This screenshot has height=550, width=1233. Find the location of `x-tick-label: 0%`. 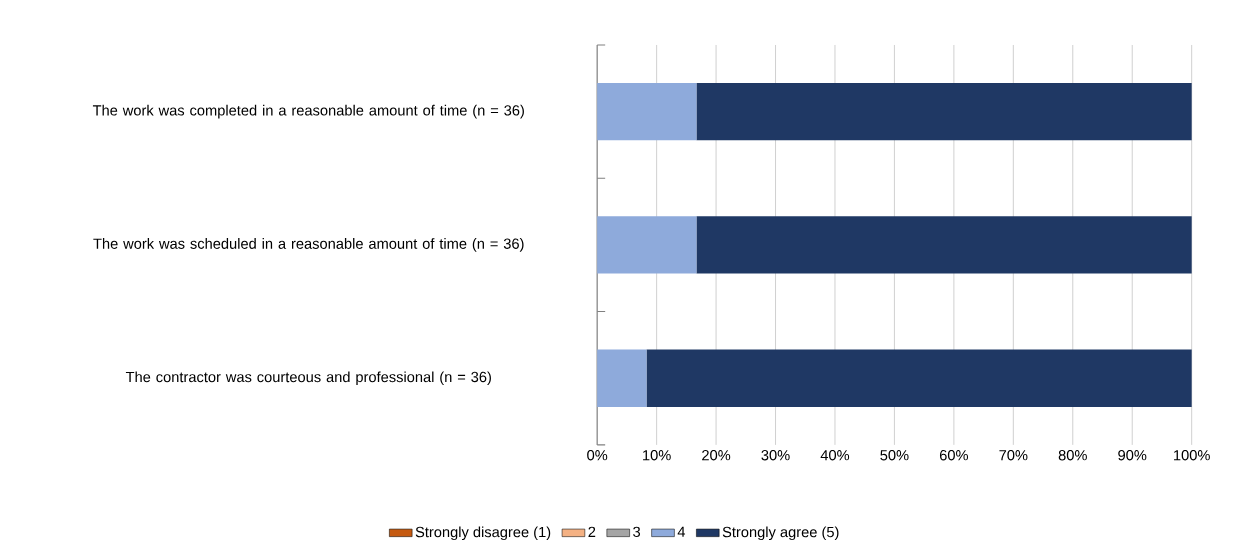

x-tick-label: 0% is located at coordinates (597, 455).